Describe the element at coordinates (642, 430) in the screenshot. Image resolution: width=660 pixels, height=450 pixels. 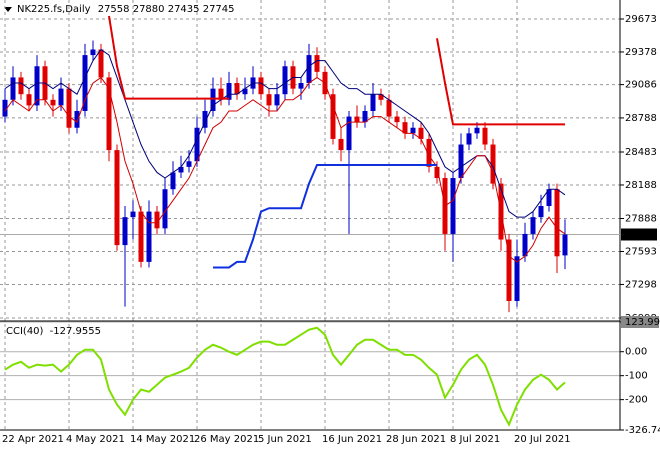
I see `cci-tick-label: -326.744` at that location.